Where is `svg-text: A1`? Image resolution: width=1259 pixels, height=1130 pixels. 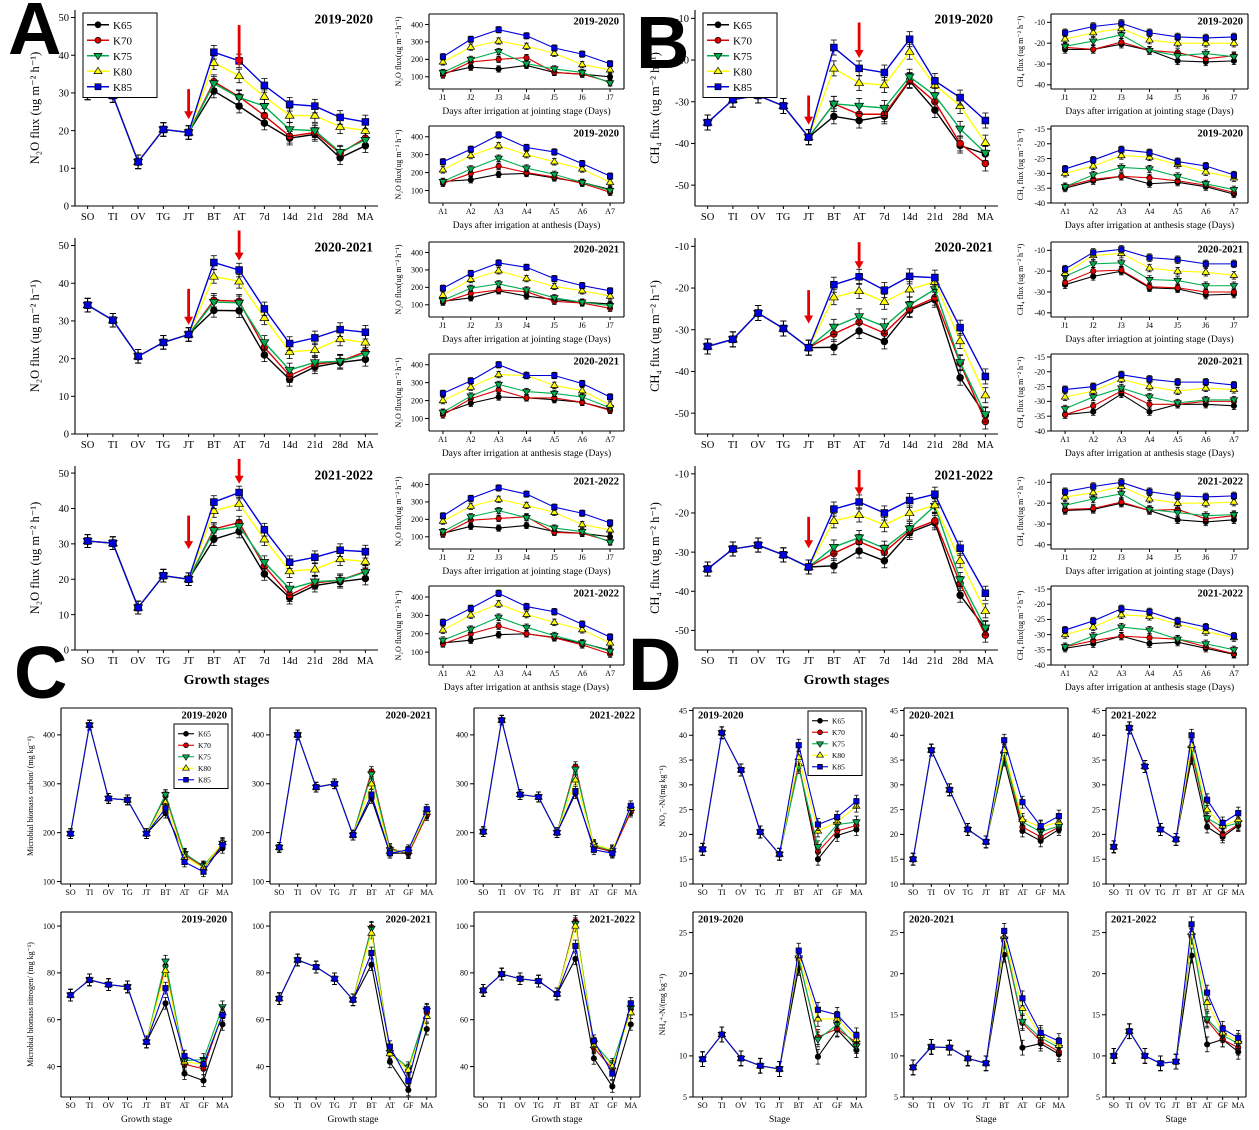 svg-text: A1 is located at coordinates (443, 211).